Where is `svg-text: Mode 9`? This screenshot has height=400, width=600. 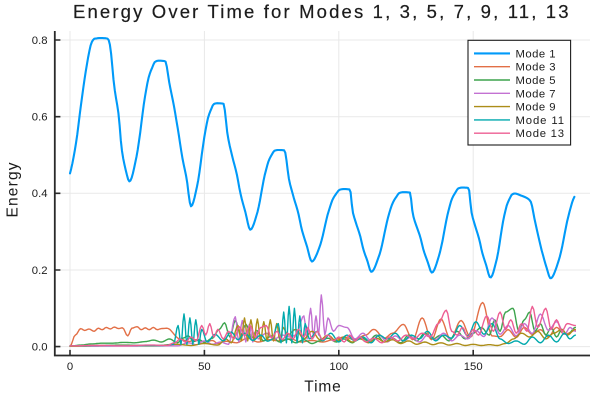 svg-text: Mode 9 is located at coordinates (536, 108).